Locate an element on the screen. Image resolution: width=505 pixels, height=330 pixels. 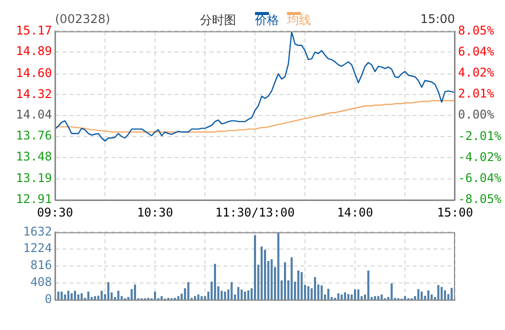
y-tick-label: 15.17 is located at coordinates (34, 30).